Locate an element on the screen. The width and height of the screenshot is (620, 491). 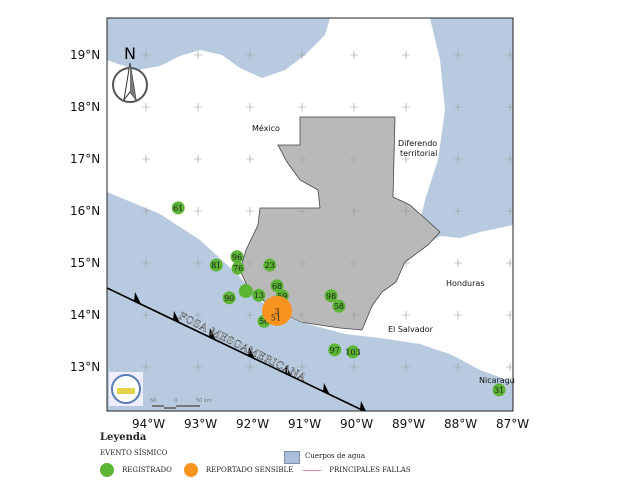
event-label: 3 is located at coordinates (276, 311).